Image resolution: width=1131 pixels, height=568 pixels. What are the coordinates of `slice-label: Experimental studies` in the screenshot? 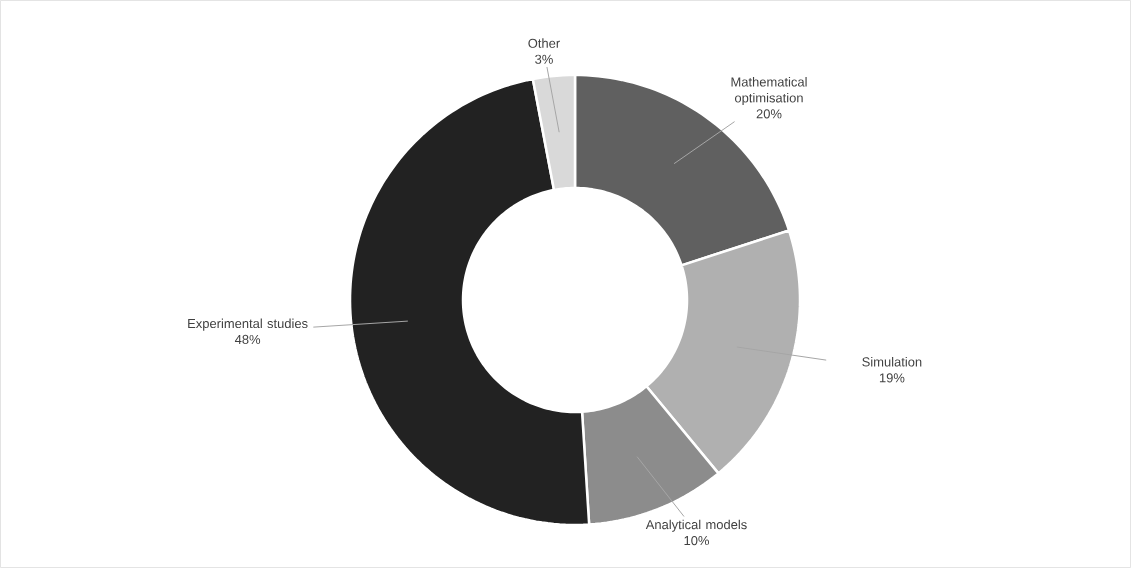 It's located at (248, 324).